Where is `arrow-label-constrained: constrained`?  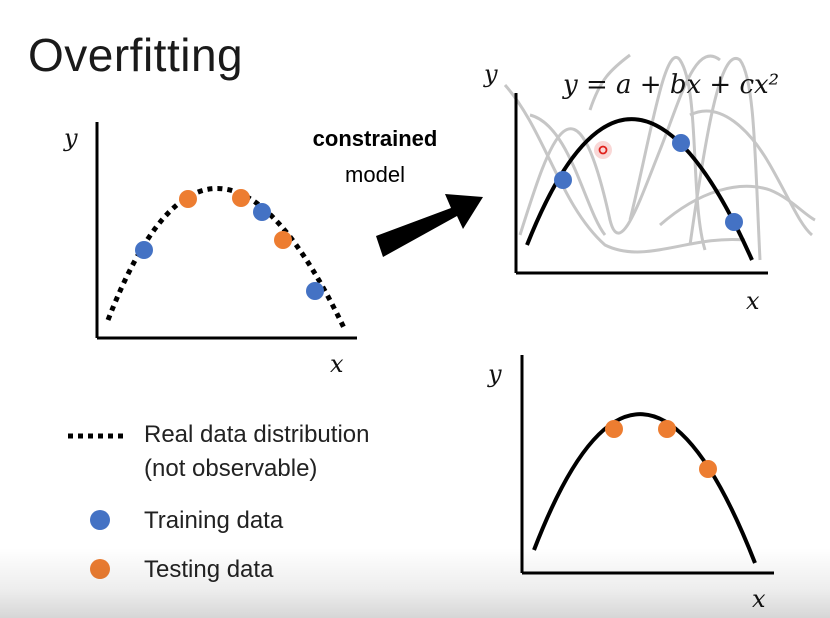 arrow-label-constrained: constrained is located at coordinates (375, 138).